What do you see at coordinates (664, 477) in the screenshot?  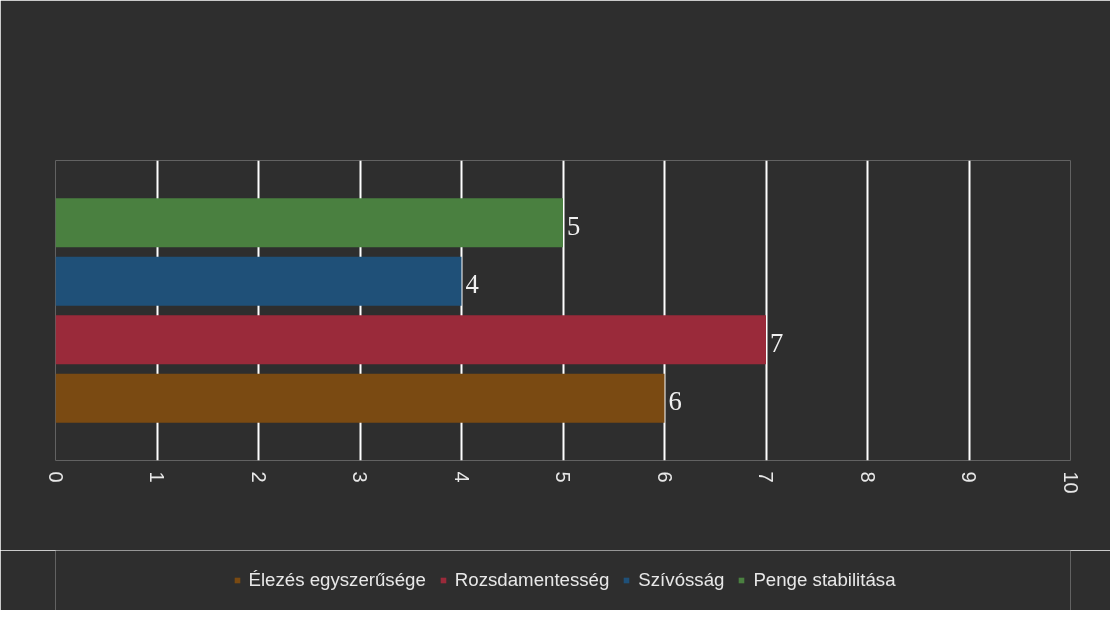 I see `x-tick-label: 6` at bounding box center [664, 477].